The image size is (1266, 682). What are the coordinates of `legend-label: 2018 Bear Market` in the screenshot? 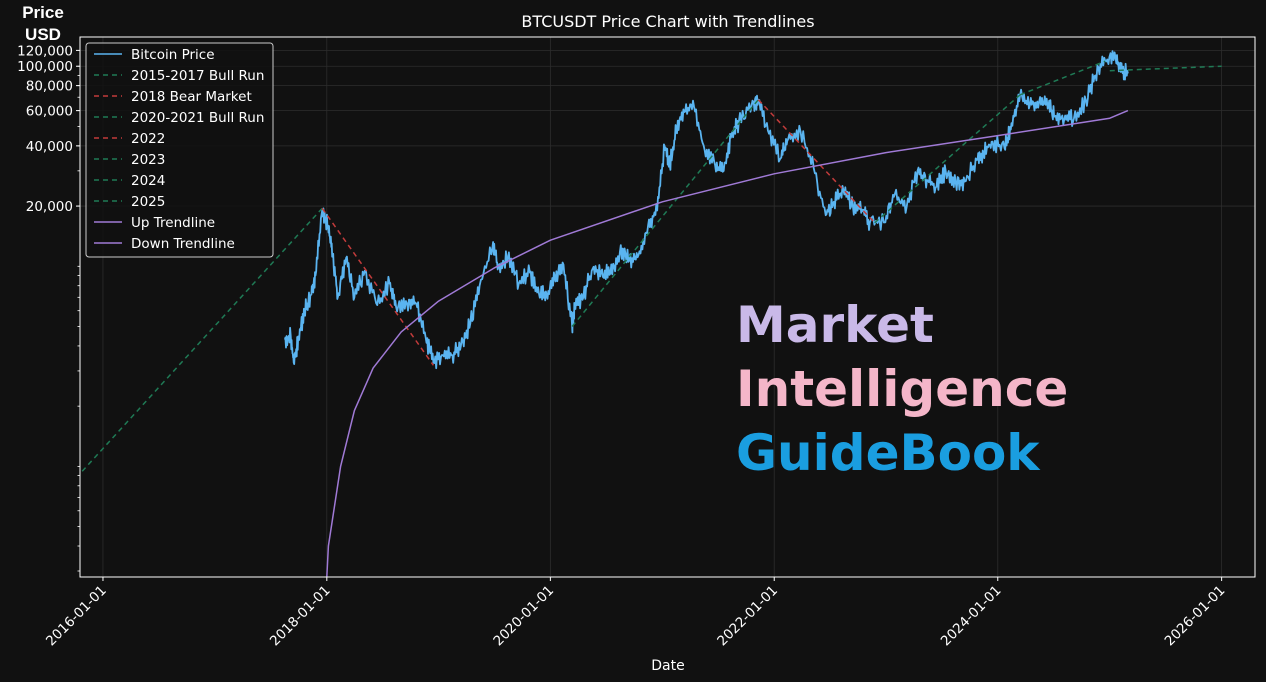 It's located at (191, 97).